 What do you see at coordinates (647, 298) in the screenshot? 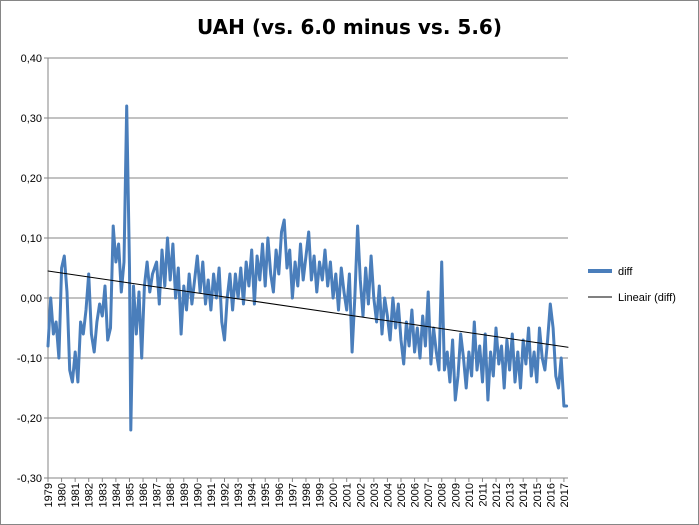
I see `legend-label-trendline: Lineair (diff)` at bounding box center [647, 298].